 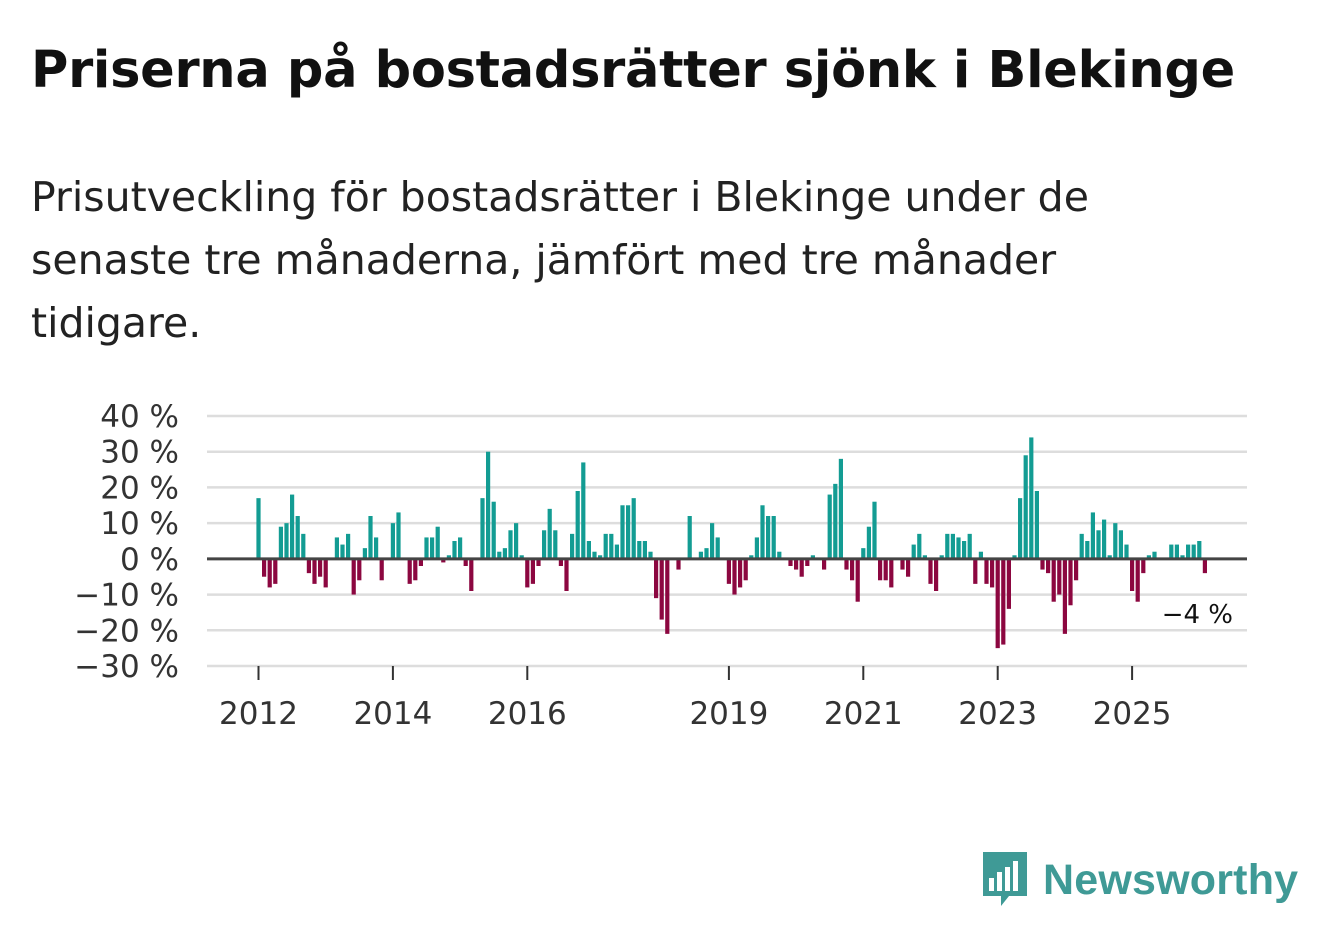 I want to click on x-tick-label: 2025, so click(x=1132, y=714).